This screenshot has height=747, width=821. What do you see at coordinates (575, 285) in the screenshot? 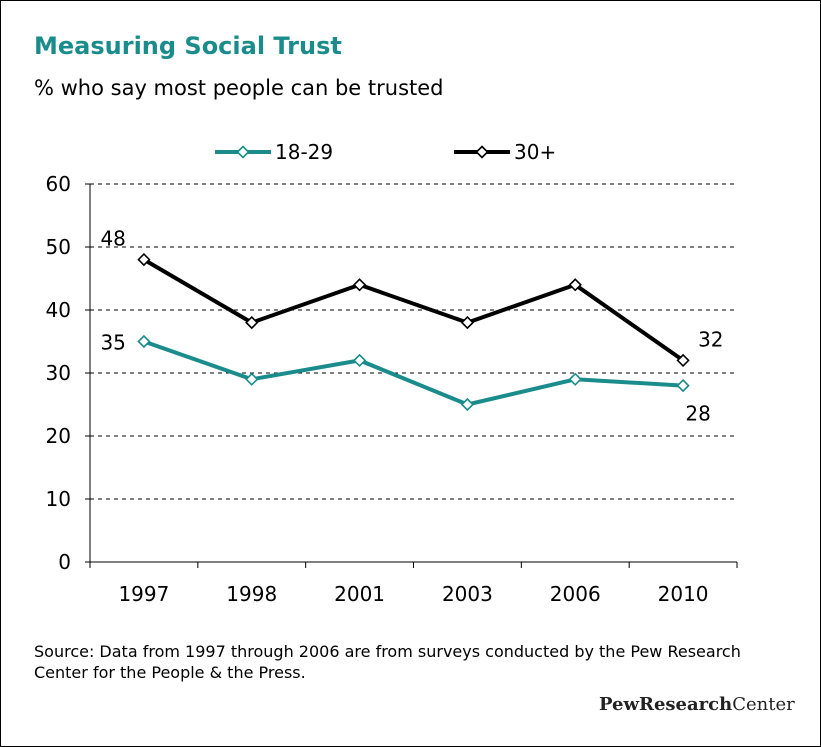
I see `point-30+-2006` at bounding box center [575, 285].